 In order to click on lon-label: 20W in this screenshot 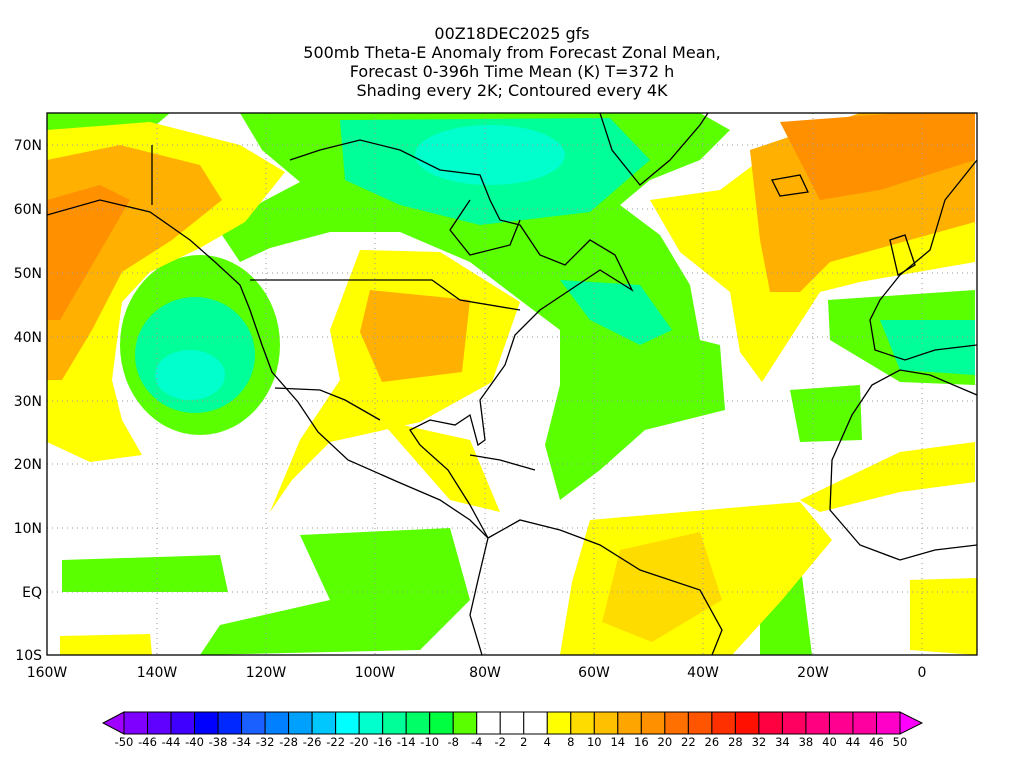, I will do `click(813, 673)`.